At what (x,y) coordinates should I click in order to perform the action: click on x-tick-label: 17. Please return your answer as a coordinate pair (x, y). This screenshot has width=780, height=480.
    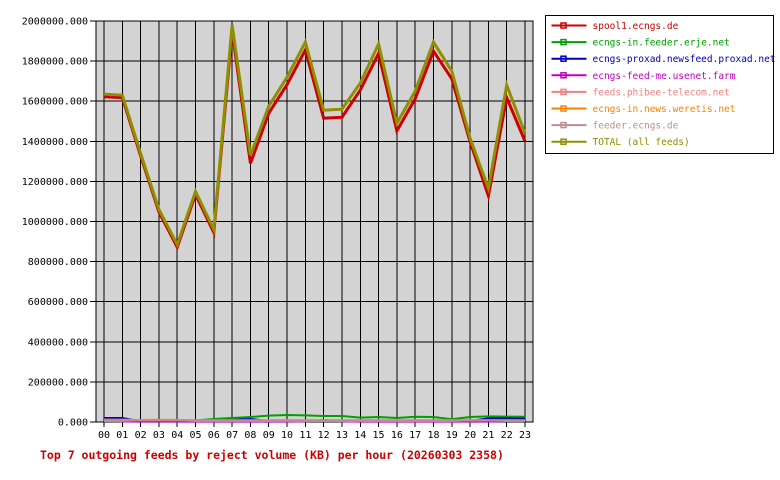
    Looking at the image, I should click on (415, 435).